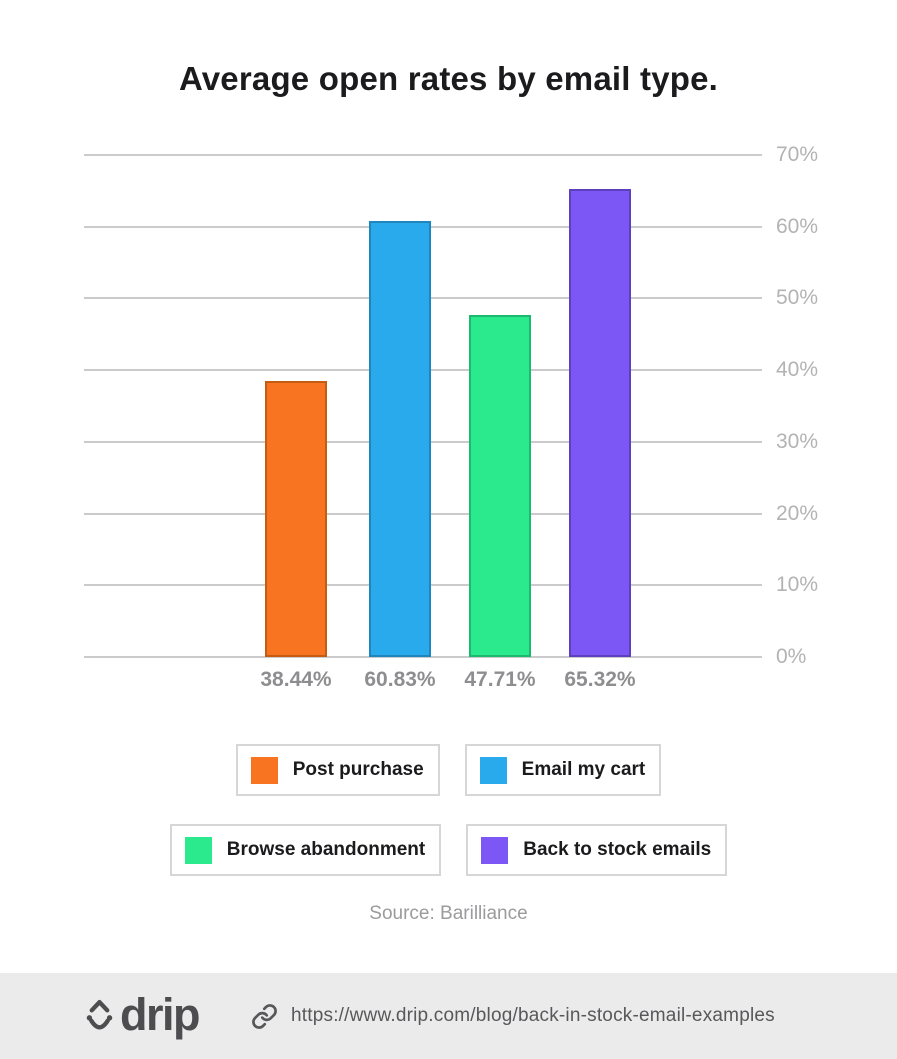 This screenshot has height=1059, width=897. Describe the element at coordinates (797, 226) in the screenshot. I see `y-axis-tick-label: 60%` at that location.